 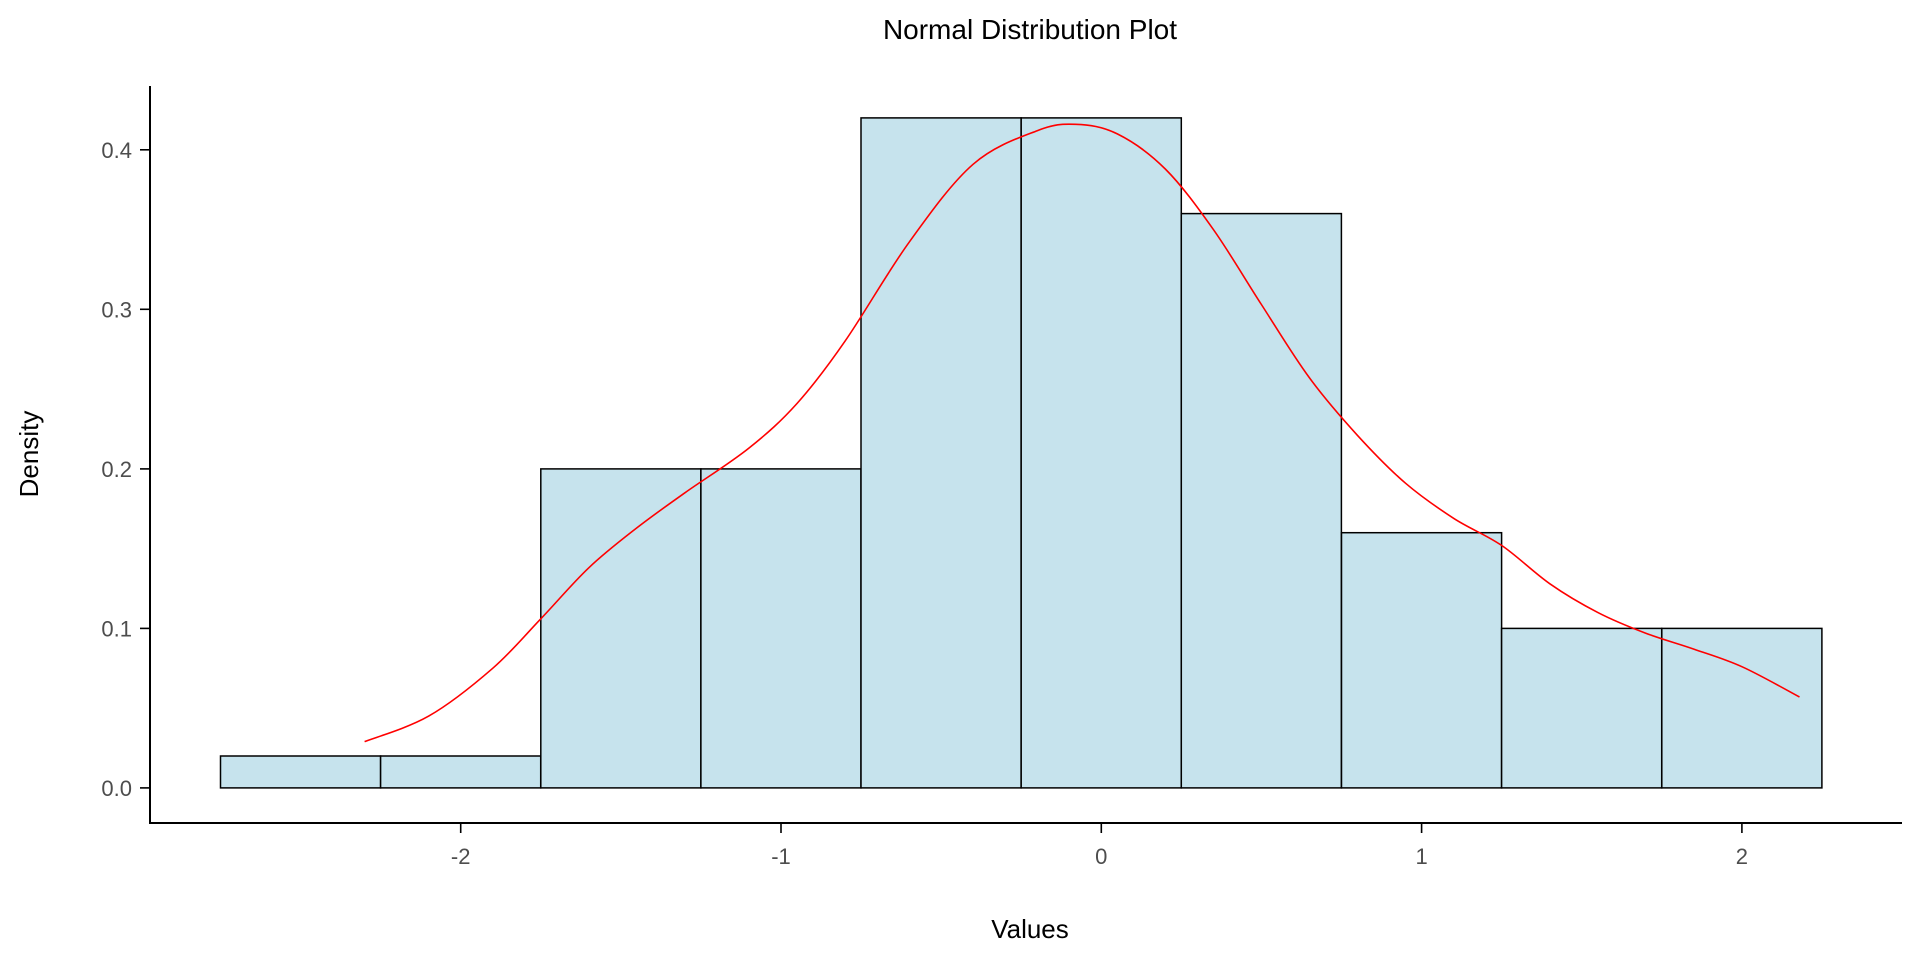 I want to click on chart-title: Normal Distribution Plot, so click(x=1030, y=29).